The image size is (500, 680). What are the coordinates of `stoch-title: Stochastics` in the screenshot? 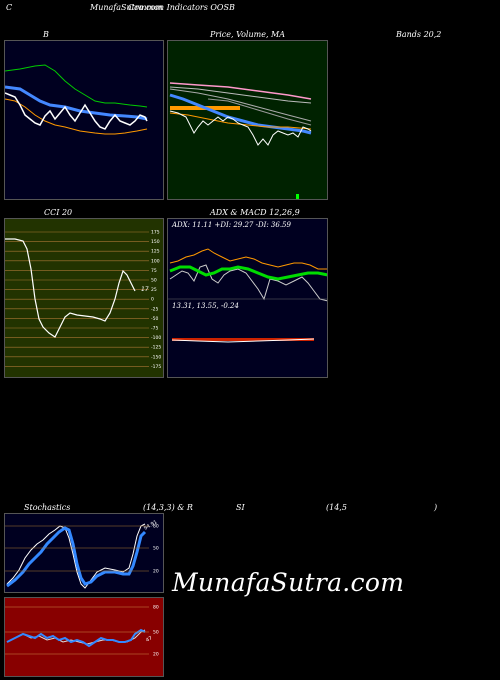 It's located at (47, 507).